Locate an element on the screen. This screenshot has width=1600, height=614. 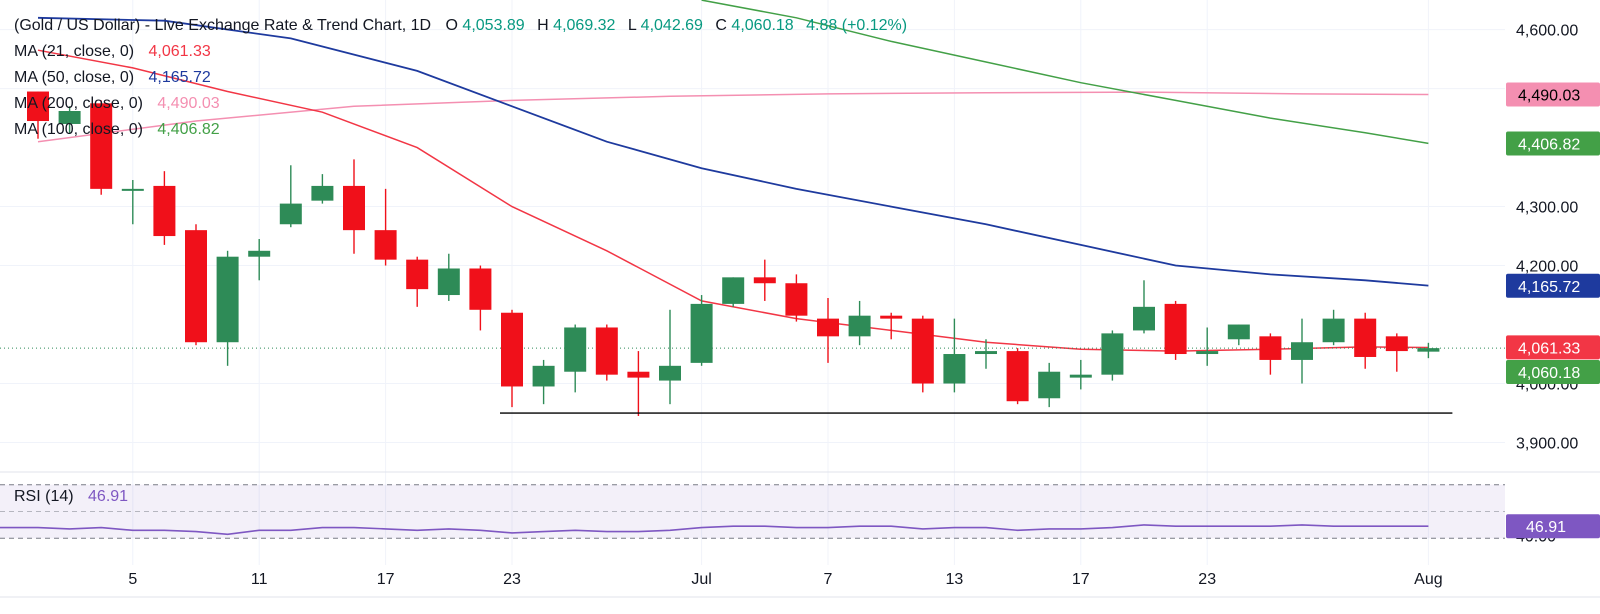
high-label: H is located at coordinates (543, 25).